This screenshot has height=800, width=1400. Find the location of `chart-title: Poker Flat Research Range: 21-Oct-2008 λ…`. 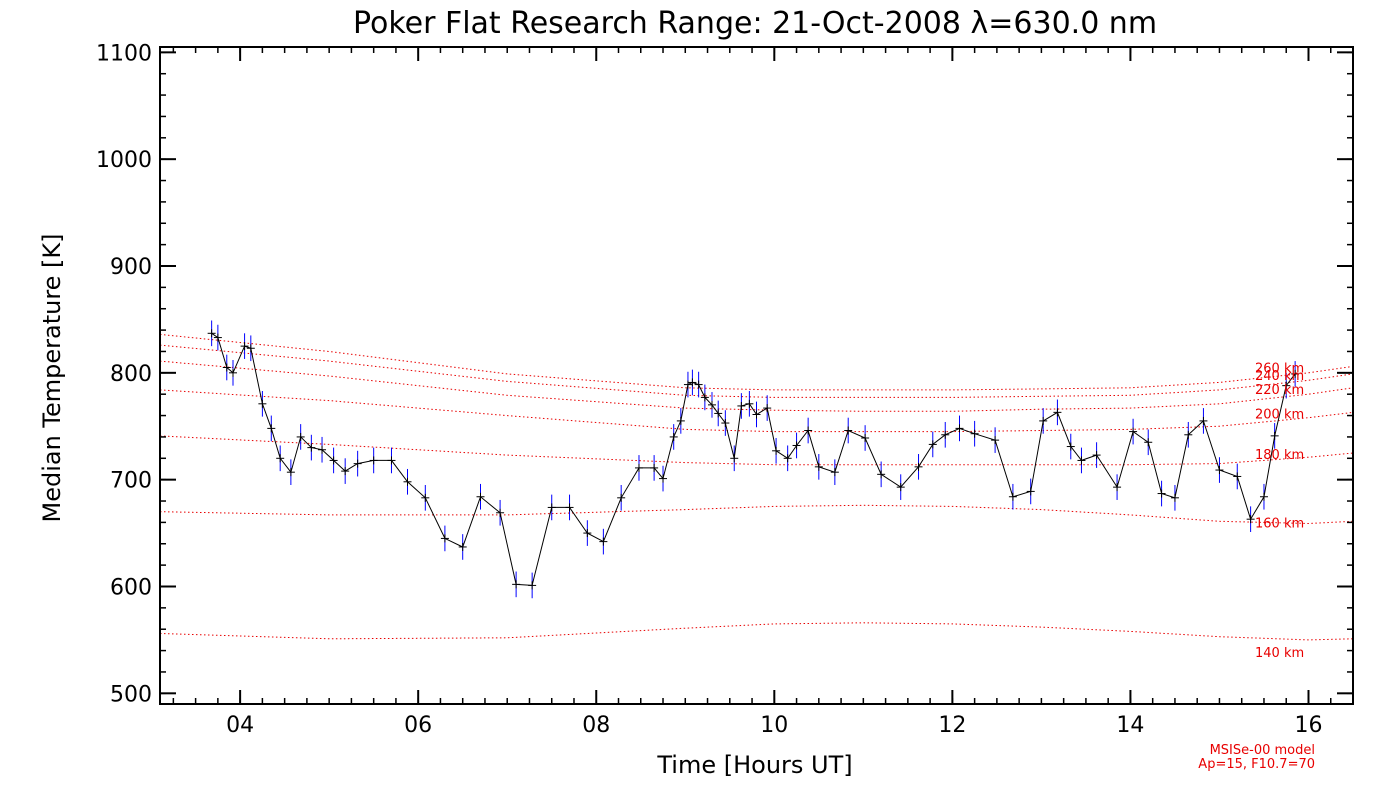

chart-title: Poker Flat Research Range: 21-Oct-2008 λ… is located at coordinates (755, 23).